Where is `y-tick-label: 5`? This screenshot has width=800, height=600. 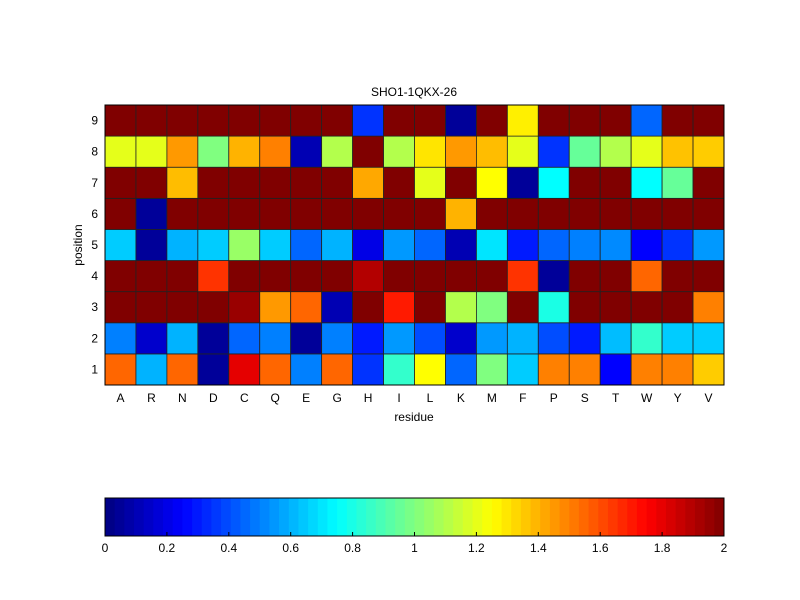
y-tick-label: 5 is located at coordinates (94, 245).